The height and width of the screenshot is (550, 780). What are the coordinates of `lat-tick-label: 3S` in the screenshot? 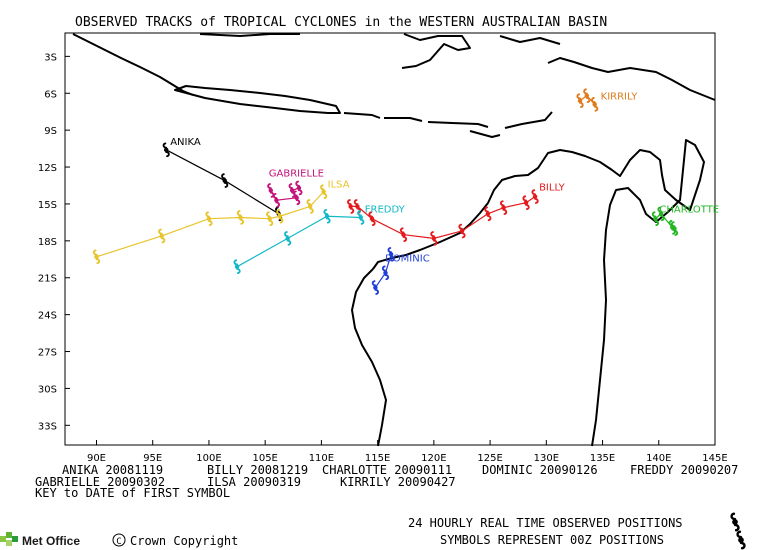 It's located at (50, 57).